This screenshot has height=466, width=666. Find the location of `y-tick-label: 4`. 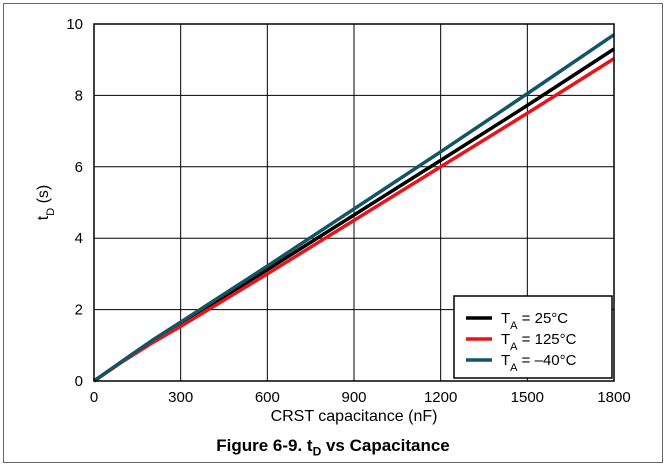

y-tick-label: 4 is located at coordinates (79, 238).